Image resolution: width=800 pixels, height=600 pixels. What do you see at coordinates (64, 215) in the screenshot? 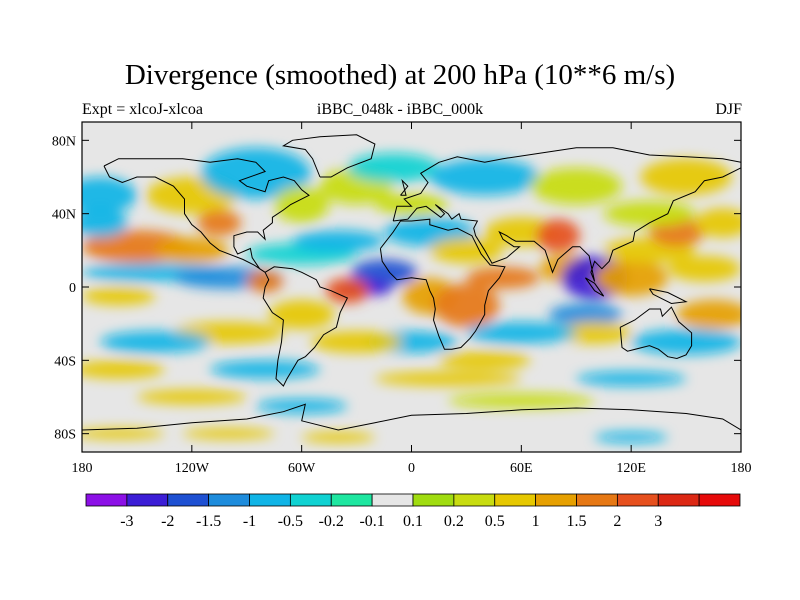
I see `y-tick-label: 40N` at bounding box center [64, 215].